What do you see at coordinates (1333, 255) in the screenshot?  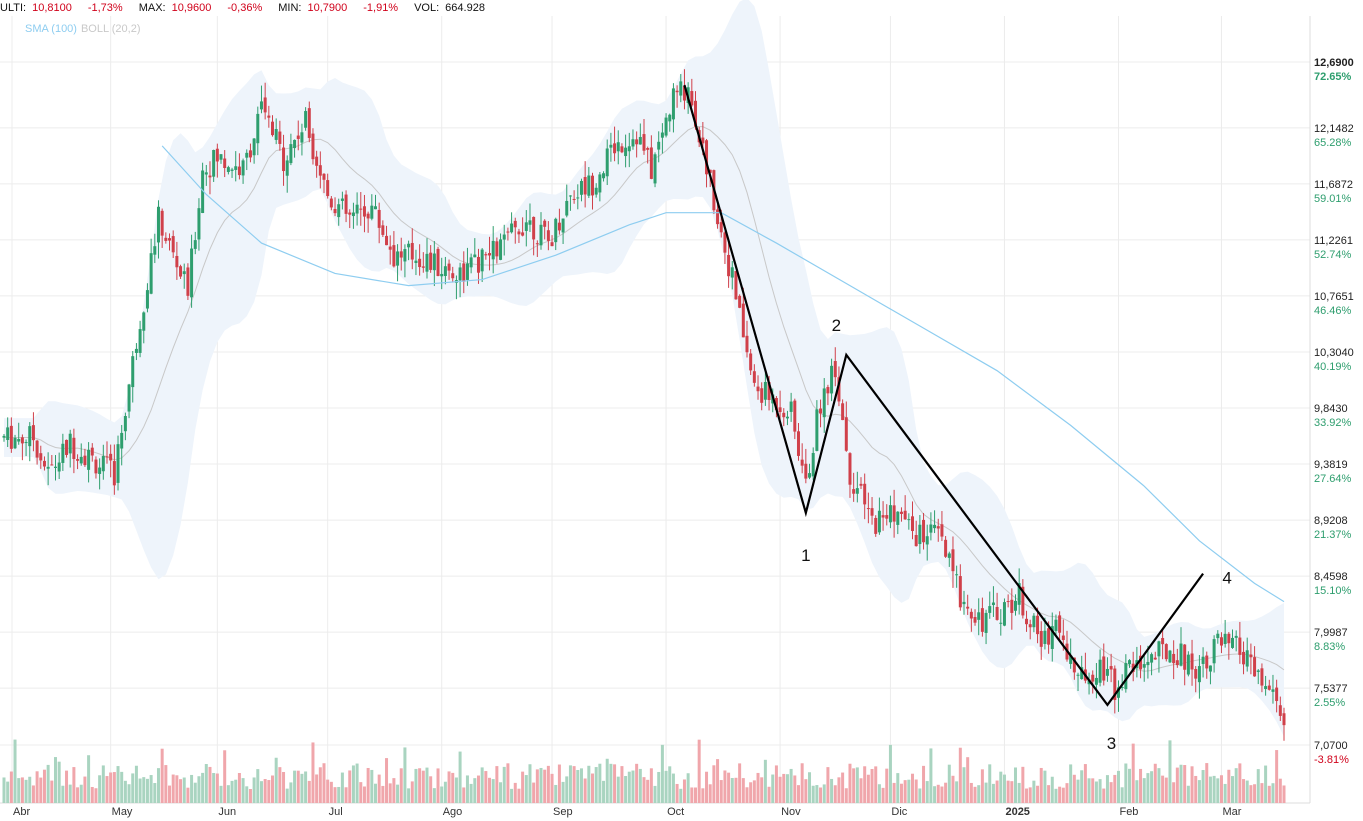 I see `percent-tick-label: 52.74%` at bounding box center [1333, 255].